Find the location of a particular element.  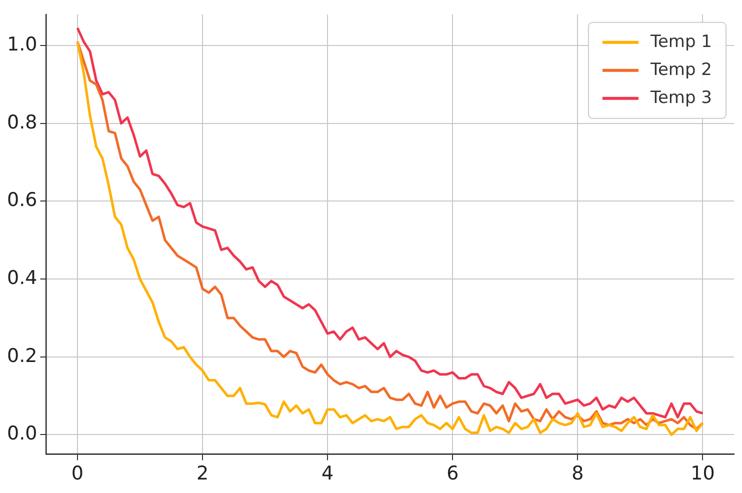

x-tick-label: 10 is located at coordinates (702, 473).